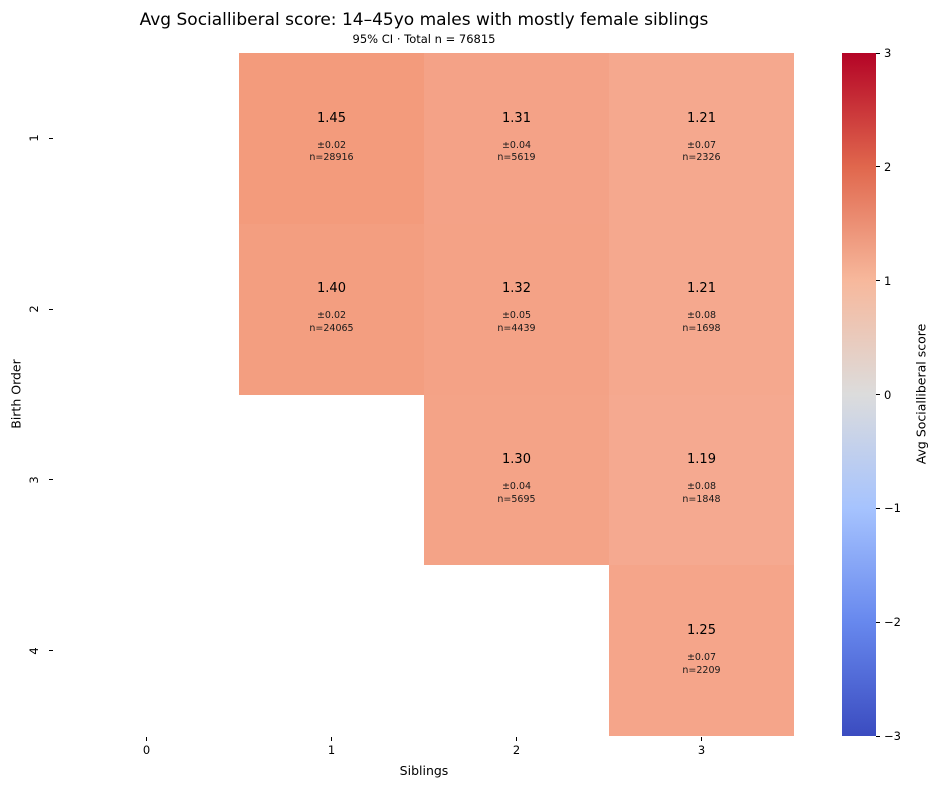  I want to click on heatmap-cell: 1.25 ±0.07 n=2209, so click(701, 650).